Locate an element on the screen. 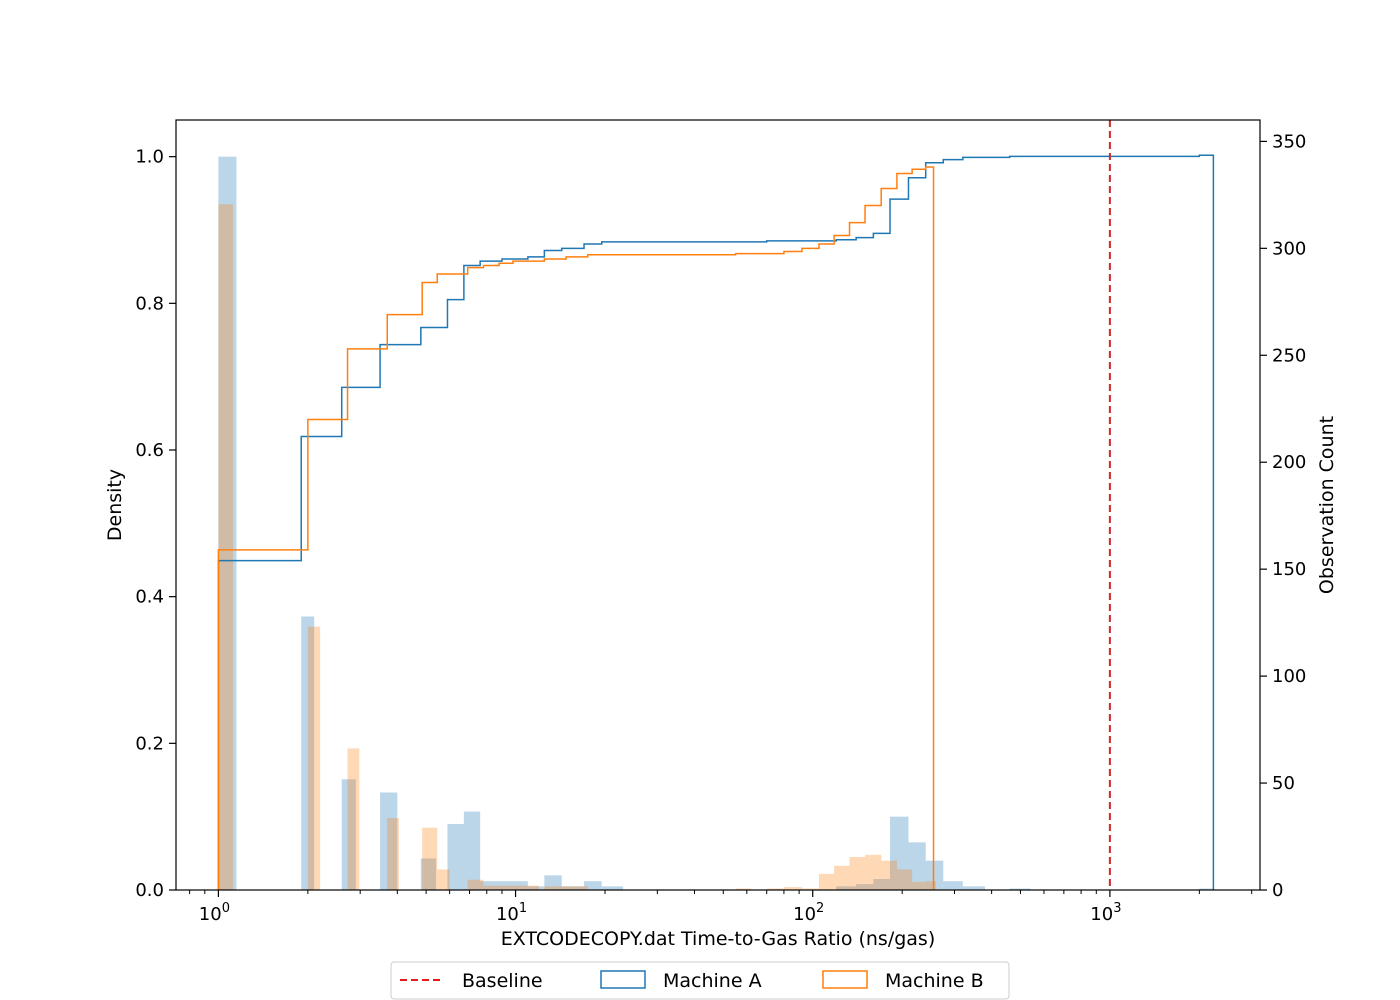 The image size is (1400, 1000). y-axis-right: 0 50 100 150 200 250 300 350 is located at coordinates (1283, 516).